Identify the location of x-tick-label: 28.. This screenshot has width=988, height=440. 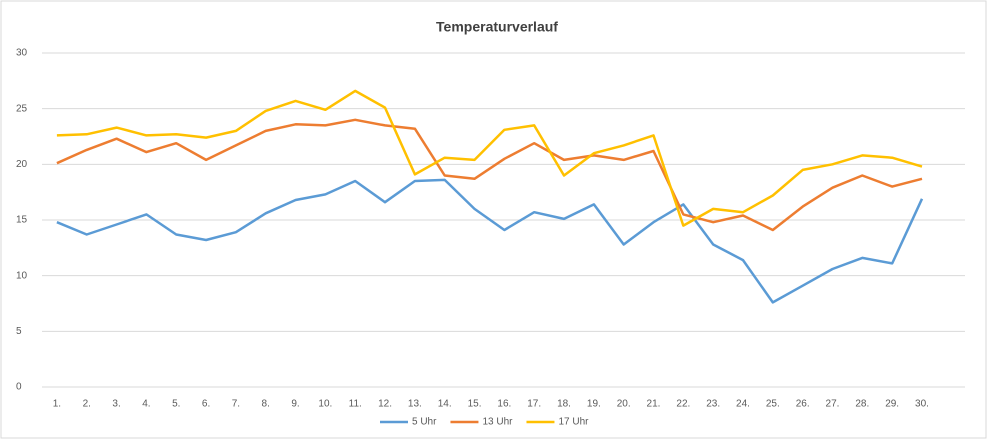
(862, 404).